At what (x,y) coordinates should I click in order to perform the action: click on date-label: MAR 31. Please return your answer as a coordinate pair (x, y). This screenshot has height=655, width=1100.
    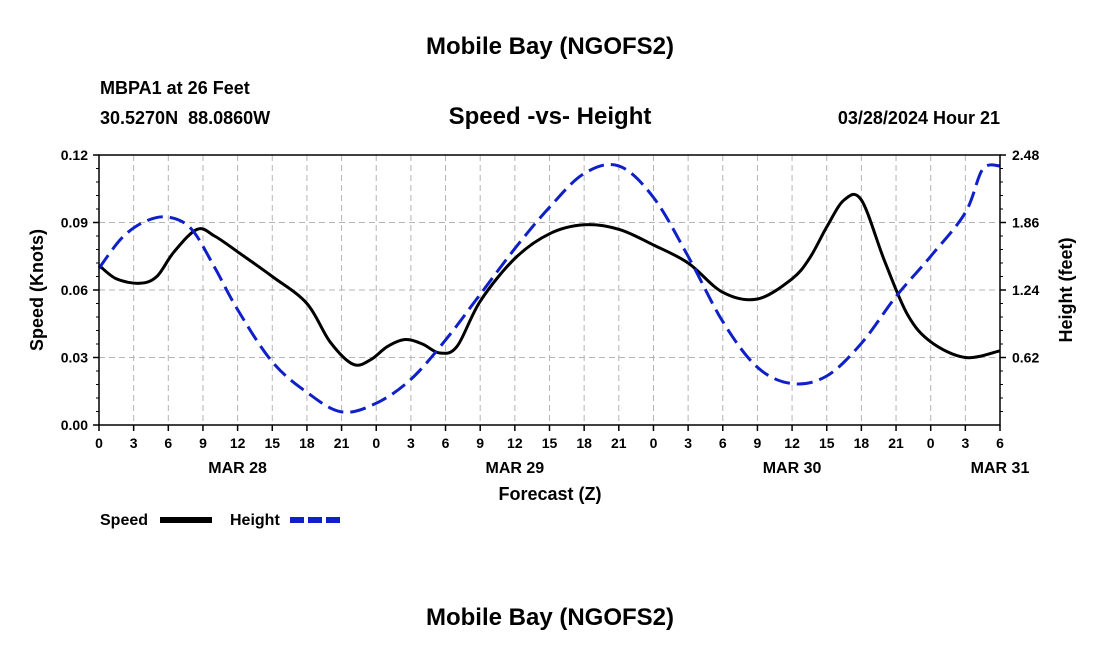
    Looking at the image, I should click on (1000, 468).